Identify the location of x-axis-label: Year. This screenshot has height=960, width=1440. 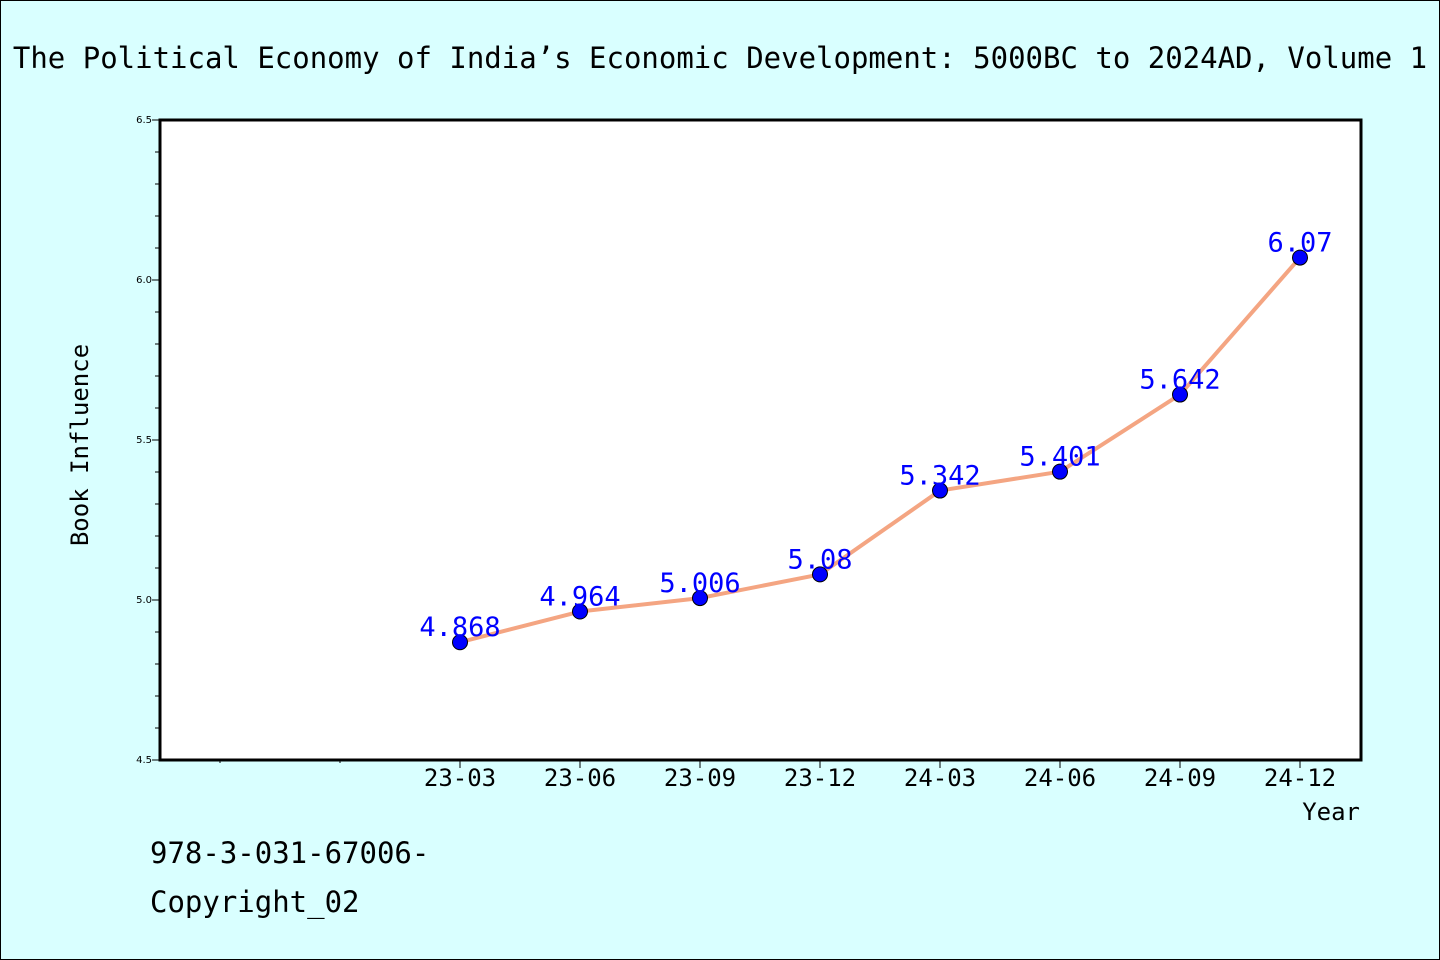
(1331, 812).